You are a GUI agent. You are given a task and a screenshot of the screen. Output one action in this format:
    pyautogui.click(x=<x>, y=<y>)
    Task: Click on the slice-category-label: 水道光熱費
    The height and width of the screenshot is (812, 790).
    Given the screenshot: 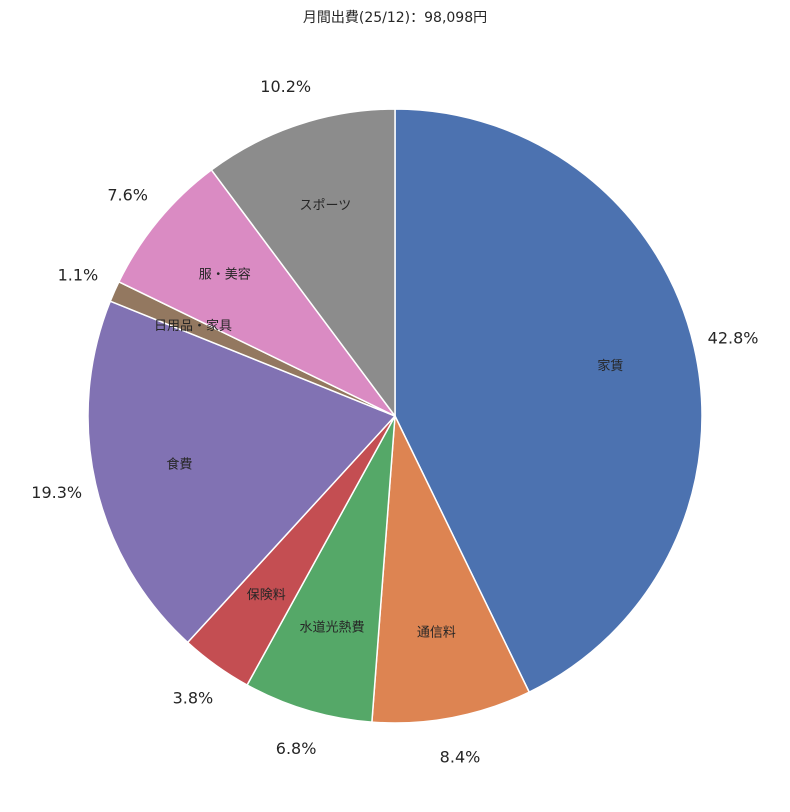 What is the action you would take?
    pyautogui.click(x=331, y=627)
    